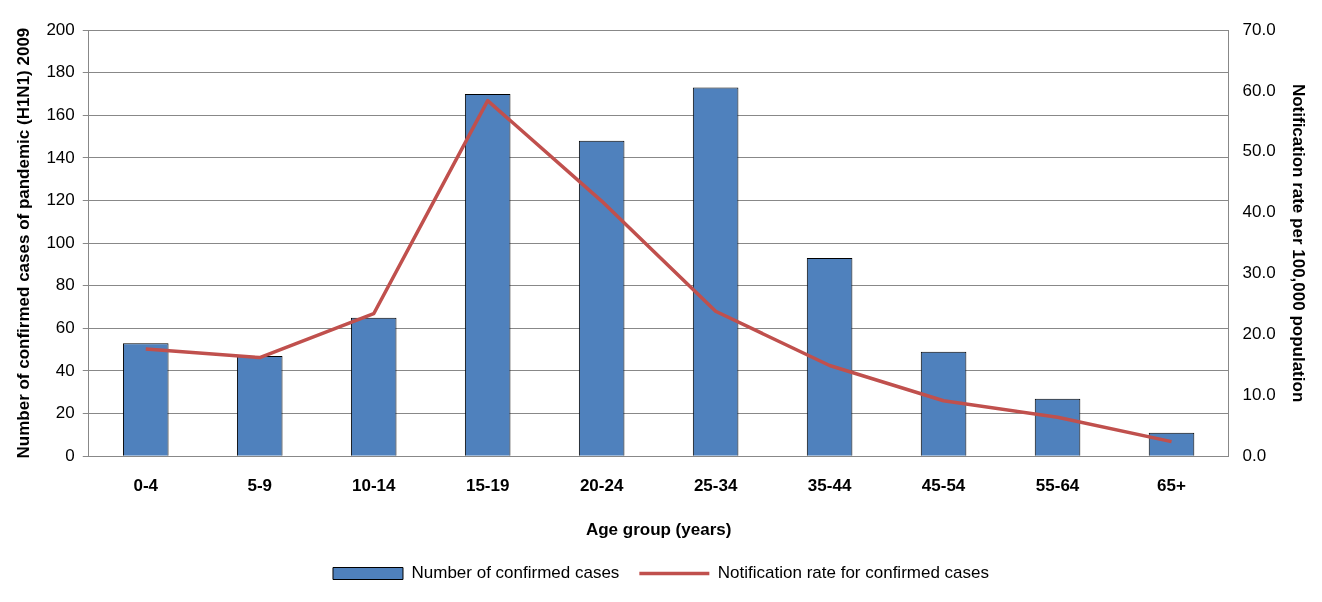 The height and width of the screenshot is (602, 1322). I want to click on y-tick-label: 120, so click(60, 200).